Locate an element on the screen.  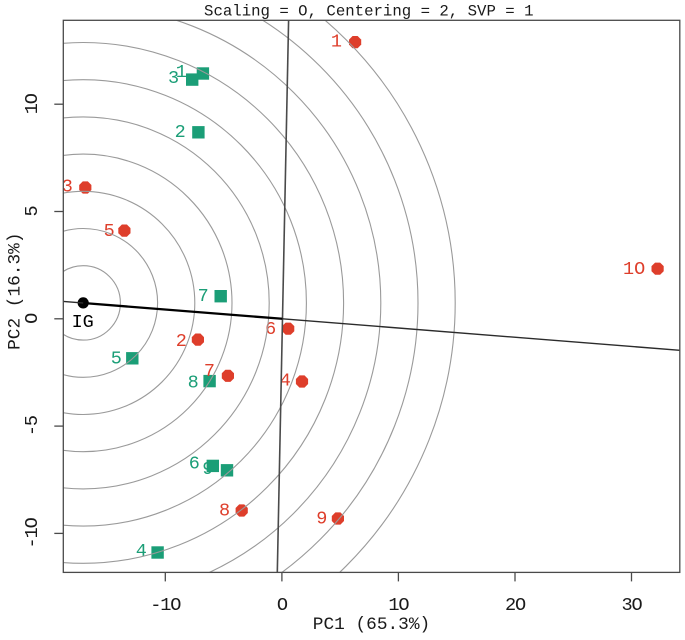
svg-text:Scaling = O, Centering = 2, SV: Scaling = O, Centering = 2, SVP = 1 is located at coordinates (369, 11).